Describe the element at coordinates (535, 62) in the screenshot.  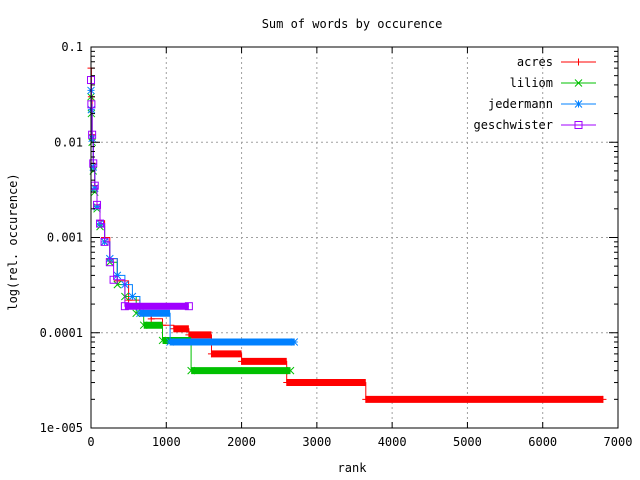
I see `legend-label: acres` at that location.